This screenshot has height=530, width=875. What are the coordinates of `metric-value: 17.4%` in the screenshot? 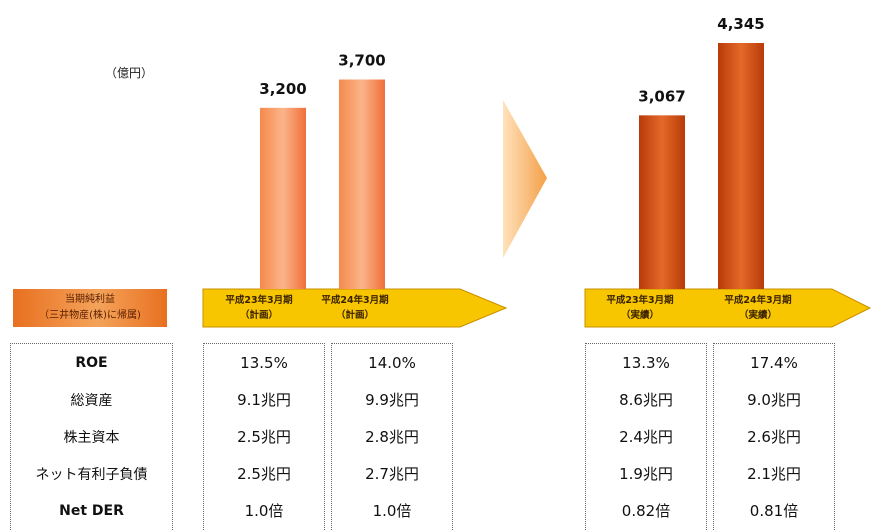 It's located at (774, 362).